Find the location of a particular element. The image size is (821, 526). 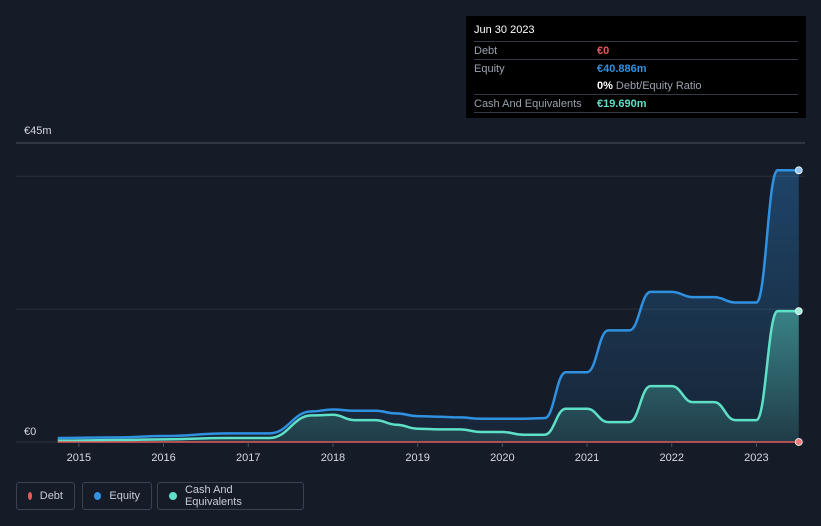

legend-item-cash: Cash And Equivalents is located at coordinates (230, 496).